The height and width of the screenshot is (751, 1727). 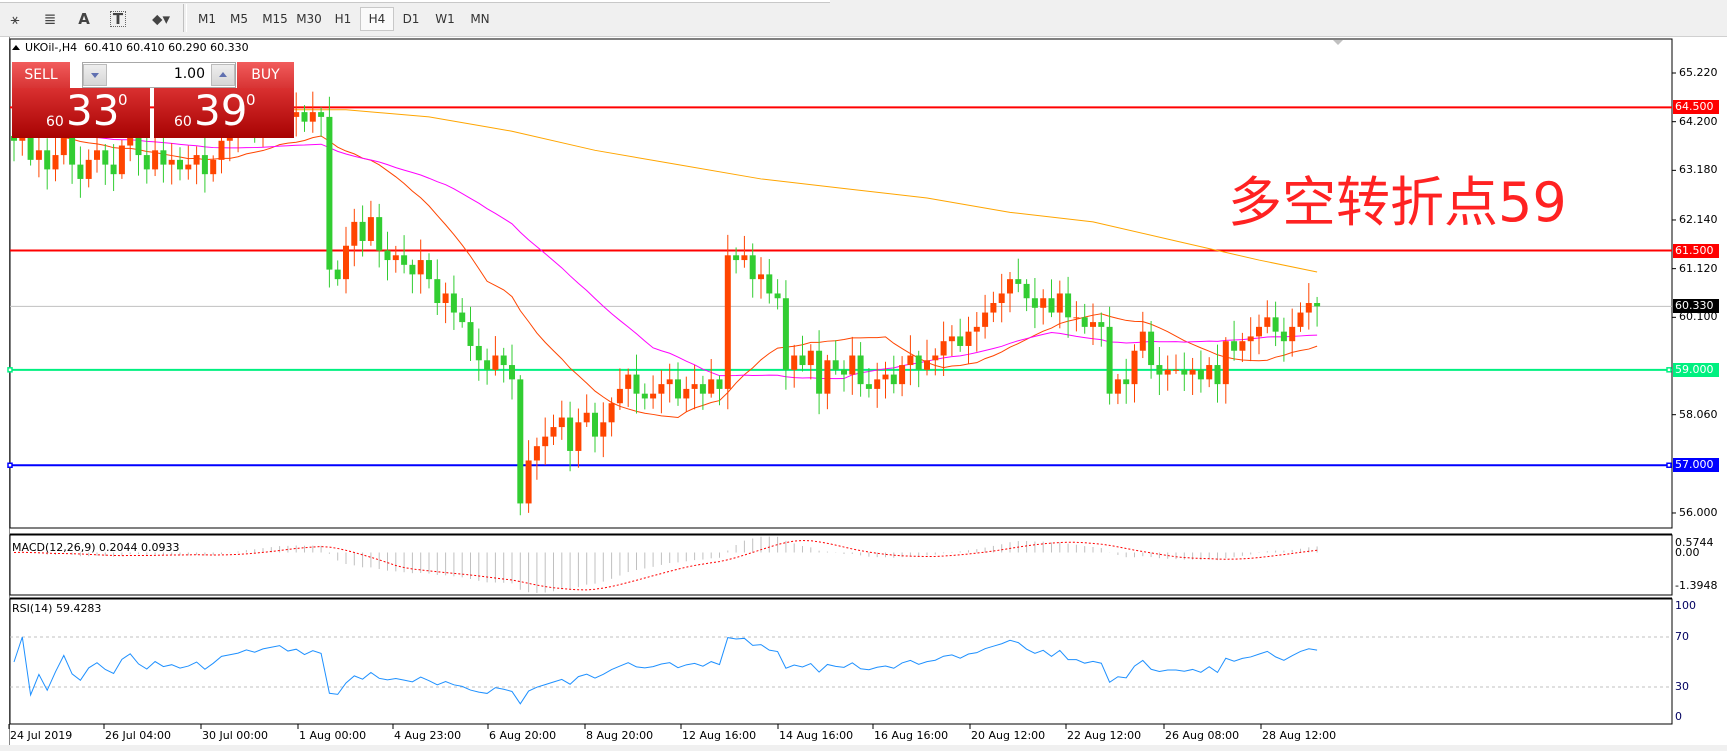 What do you see at coordinates (816, 735) in the screenshot?
I see `time-axis-label: 14 Aug 16:00` at bounding box center [816, 735].